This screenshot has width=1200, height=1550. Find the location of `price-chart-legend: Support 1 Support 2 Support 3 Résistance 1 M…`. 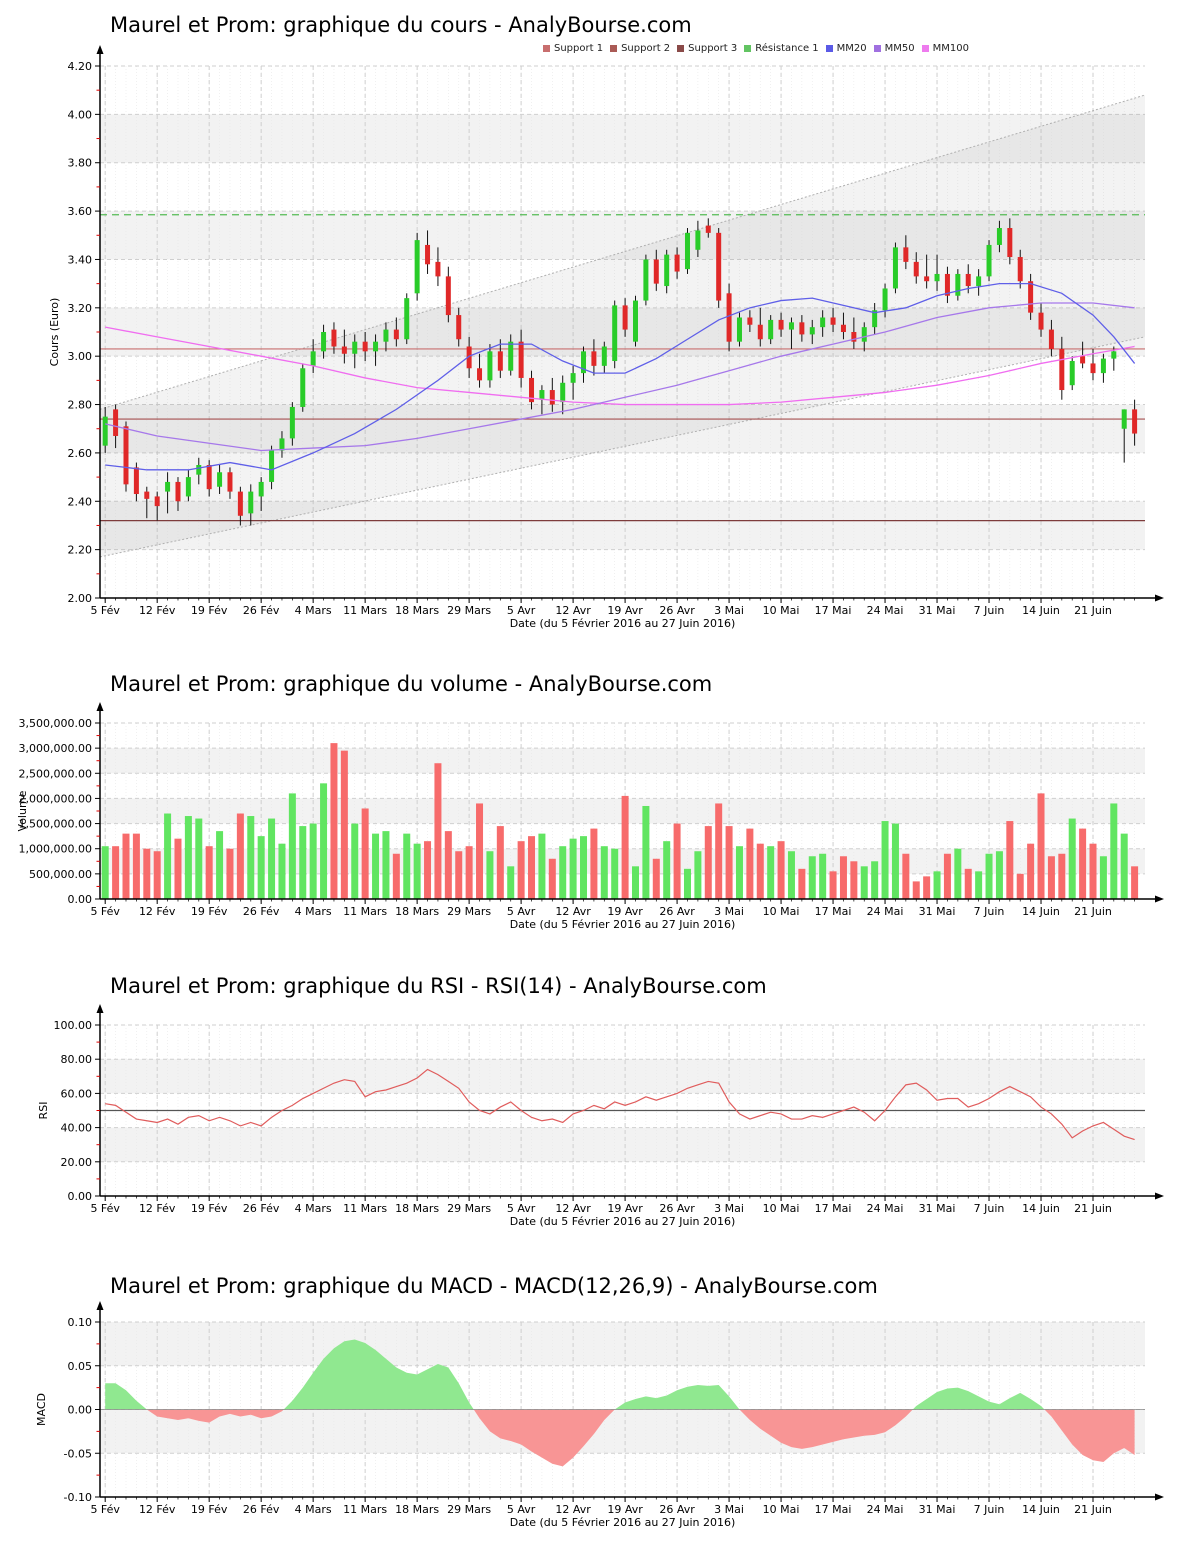

price-chart-legend: Support 1 Support 2 Support 3 Résistance 1 M… is located at coordinates (756, 48).